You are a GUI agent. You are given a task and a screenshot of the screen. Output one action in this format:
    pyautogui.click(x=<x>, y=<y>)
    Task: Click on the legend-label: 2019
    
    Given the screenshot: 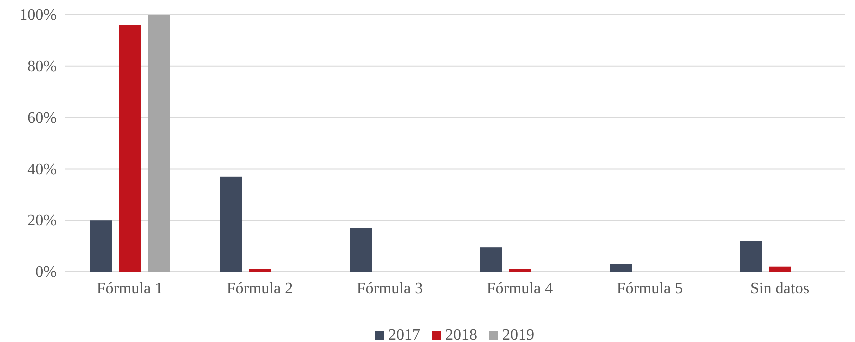 What is the action you would take?
    pyautogui.click(x=518, y=334)
    